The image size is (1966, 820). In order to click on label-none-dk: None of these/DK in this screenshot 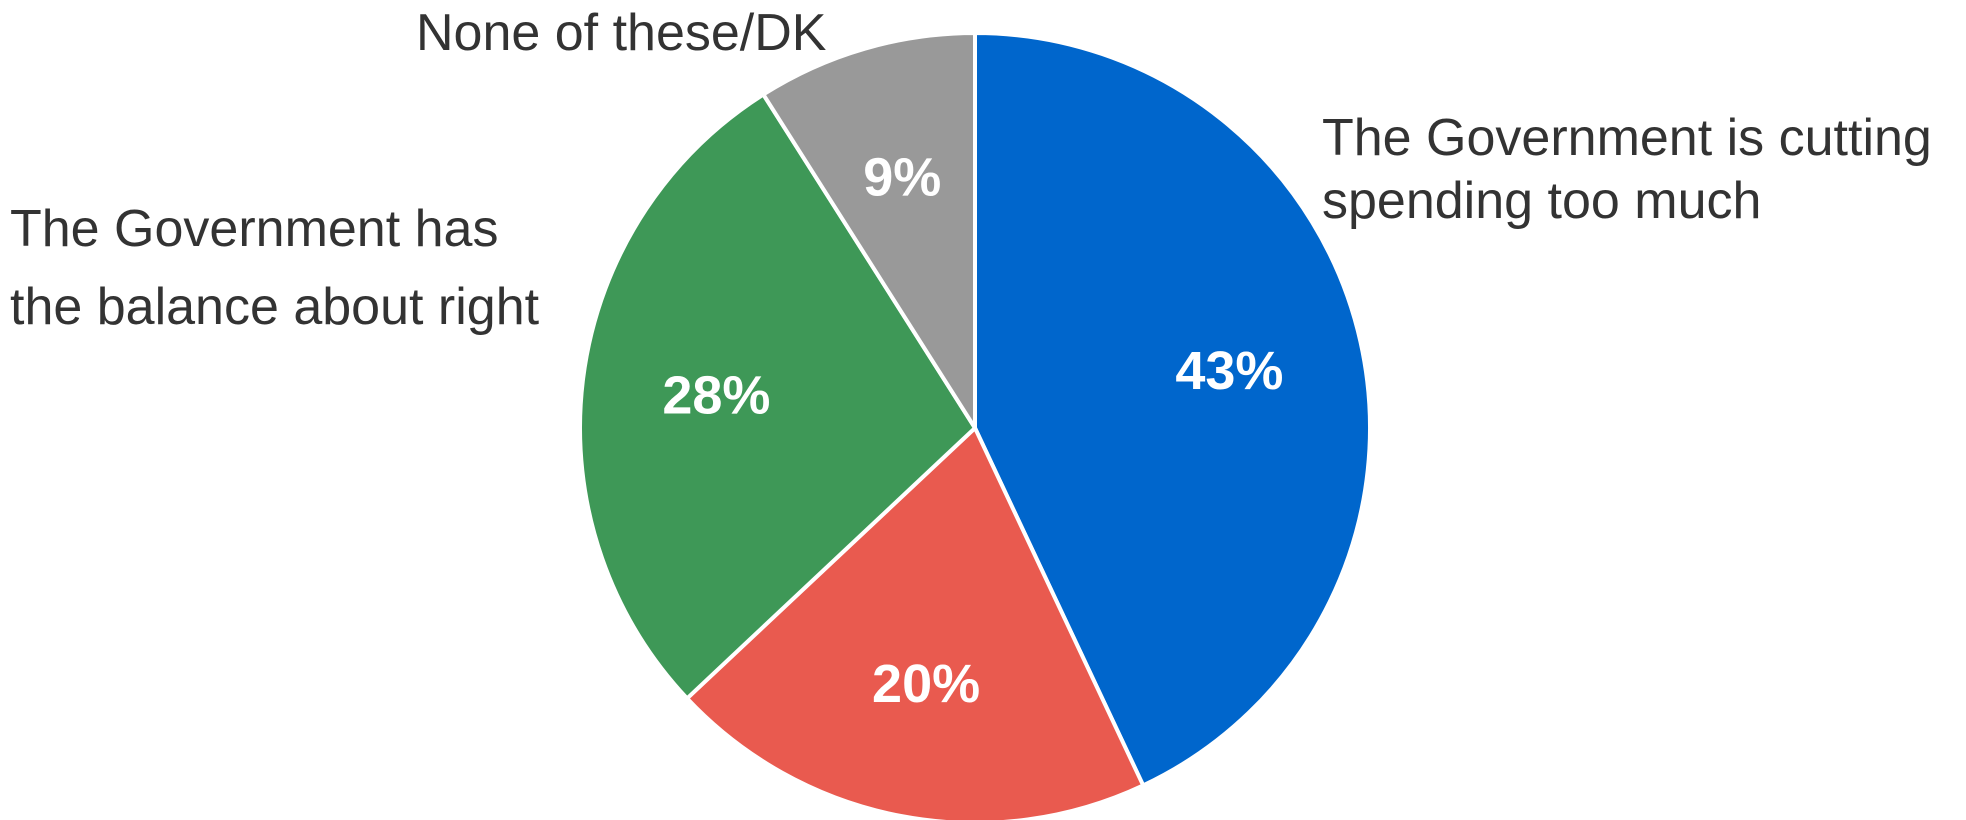, I will do `click(621, 33)`.